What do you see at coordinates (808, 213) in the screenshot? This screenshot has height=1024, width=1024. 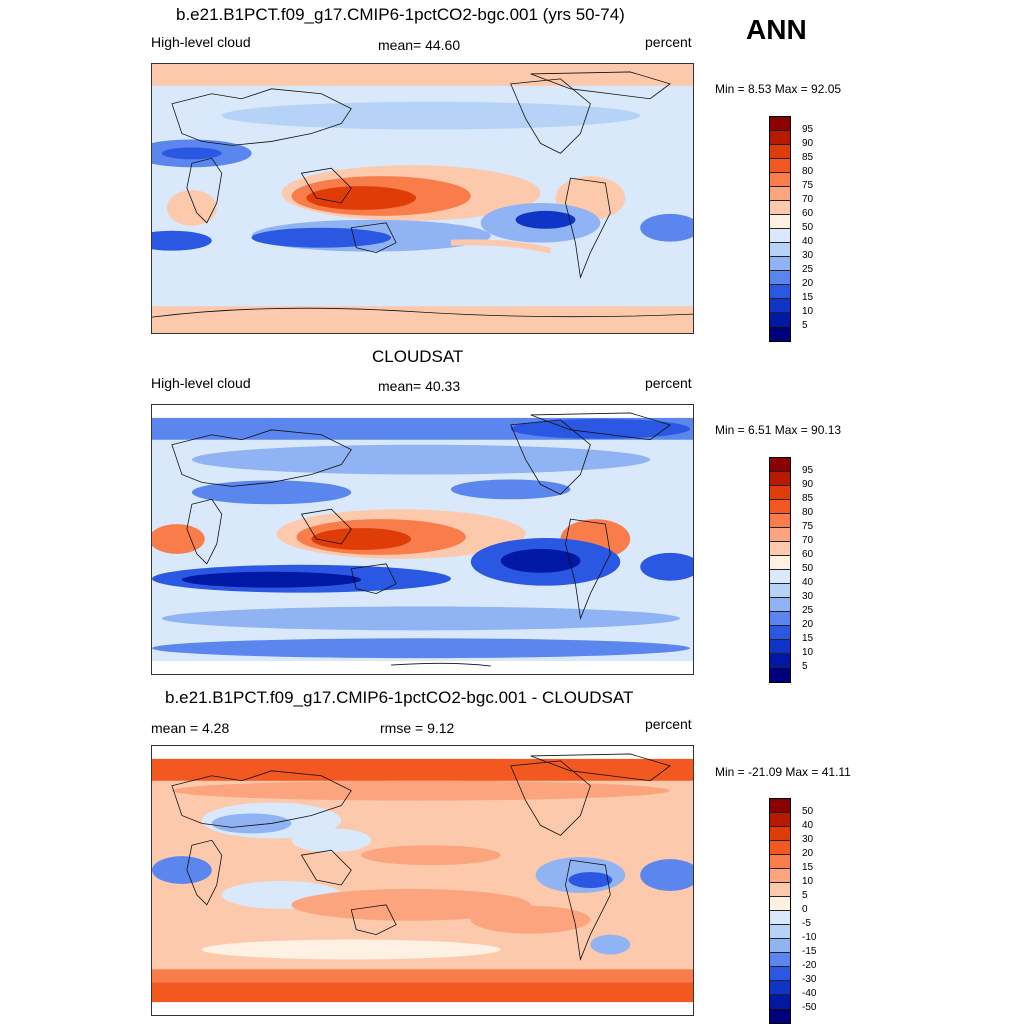 I see `panel1-colorbar-label: 60` at bounding box center [808, 213].